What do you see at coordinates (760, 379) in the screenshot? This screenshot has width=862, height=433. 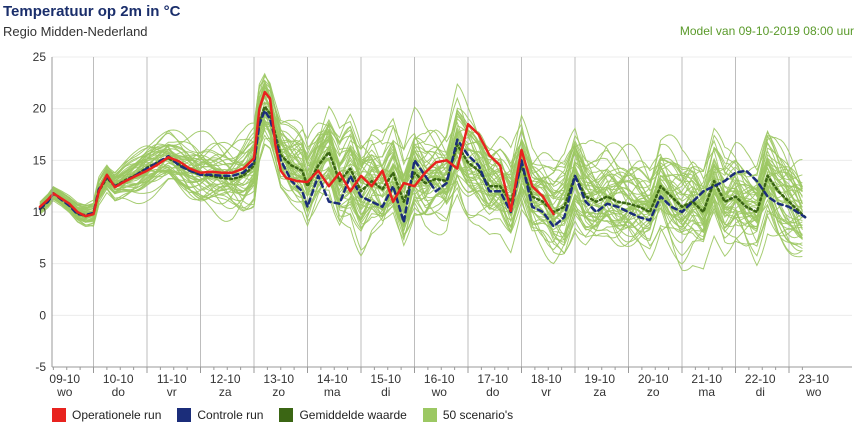 I see `x-date-label: 22-10` at bounding box center [760, 379].